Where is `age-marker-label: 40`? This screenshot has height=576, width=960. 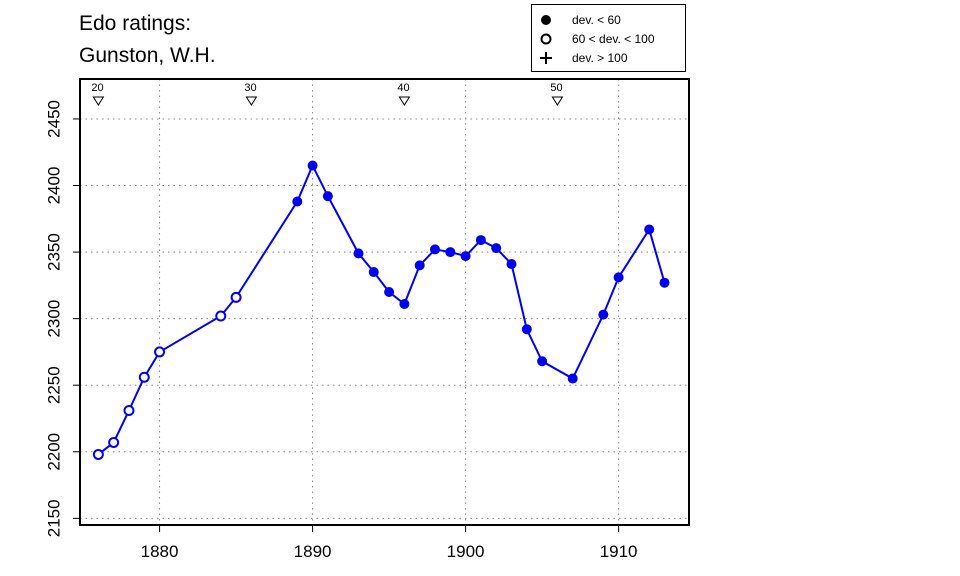
age-marker-label: 40 is located at coordinates (403, 88).